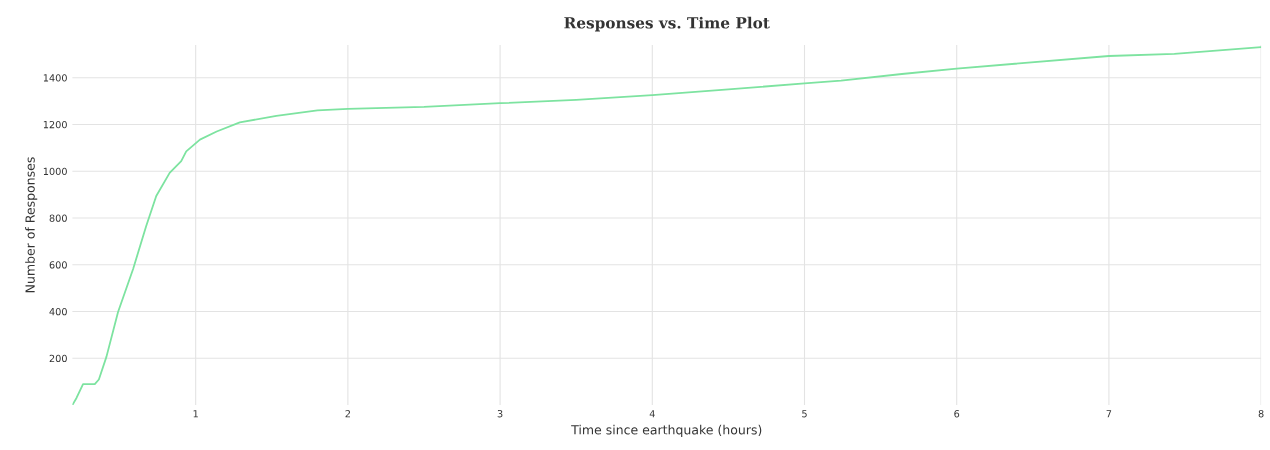  I want to click on y-tick-label: 200, so click(58, 358).